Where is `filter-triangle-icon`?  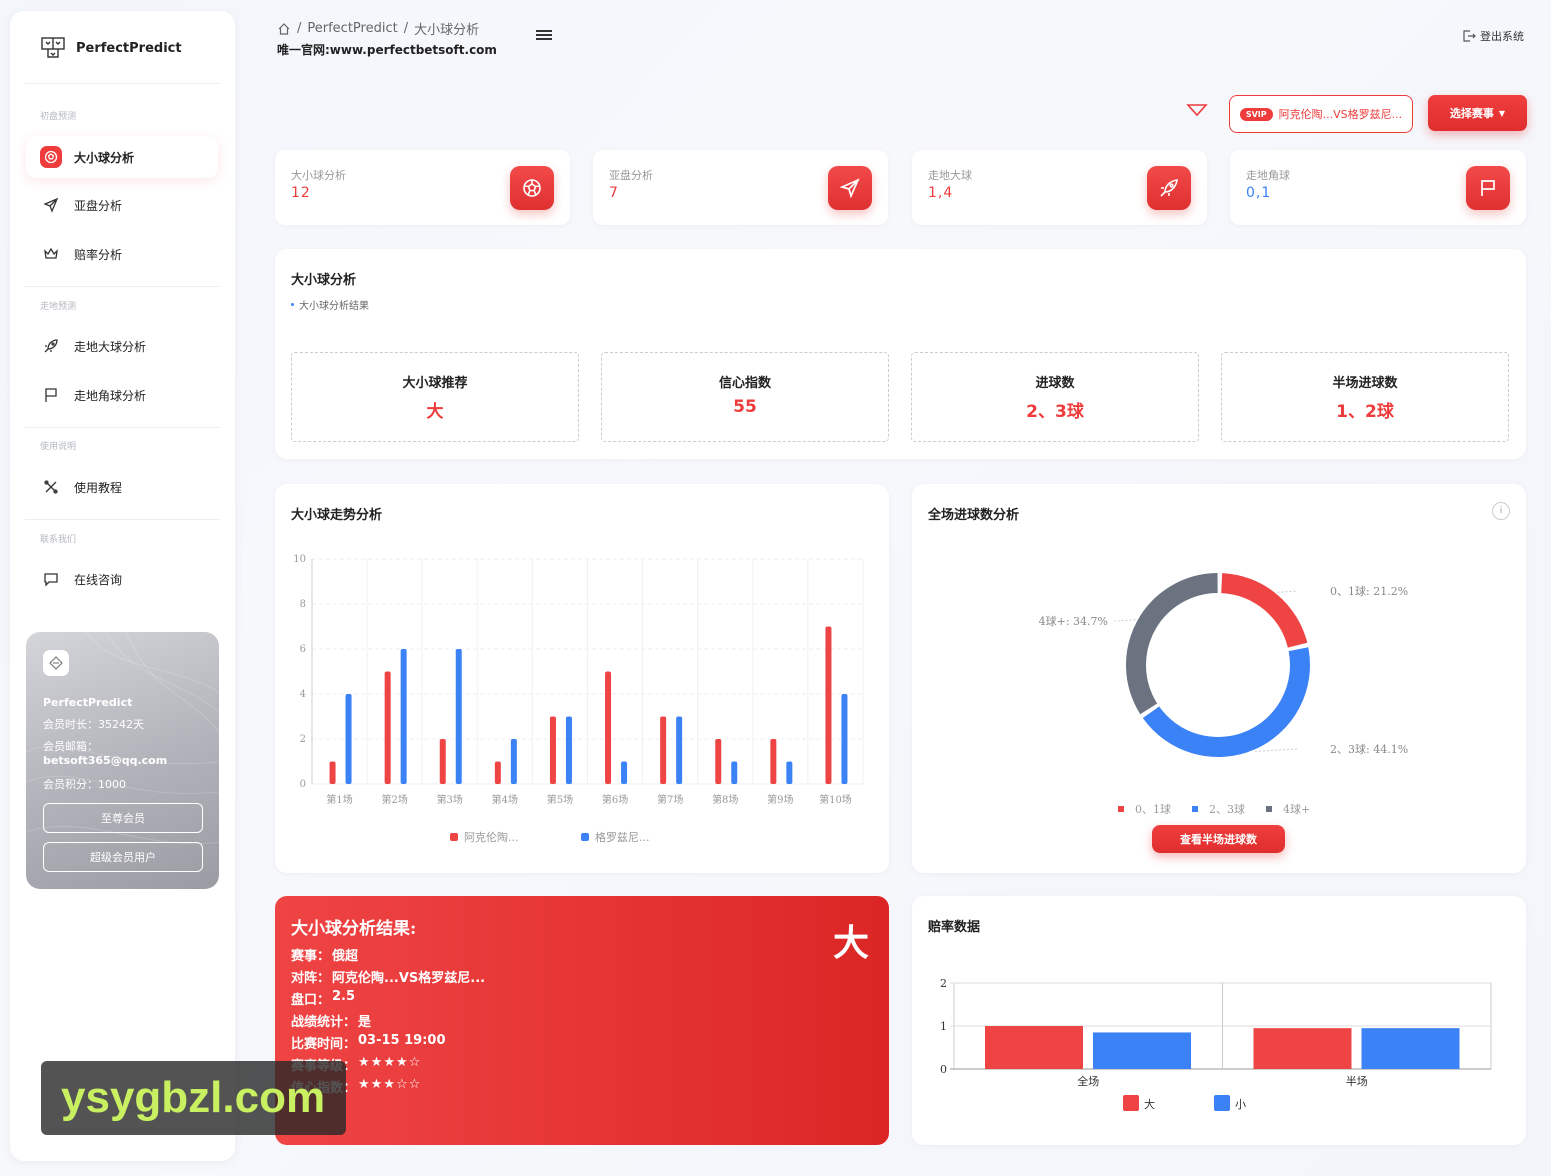
filter-triangle-icon is located at coordinates (1197, 111).